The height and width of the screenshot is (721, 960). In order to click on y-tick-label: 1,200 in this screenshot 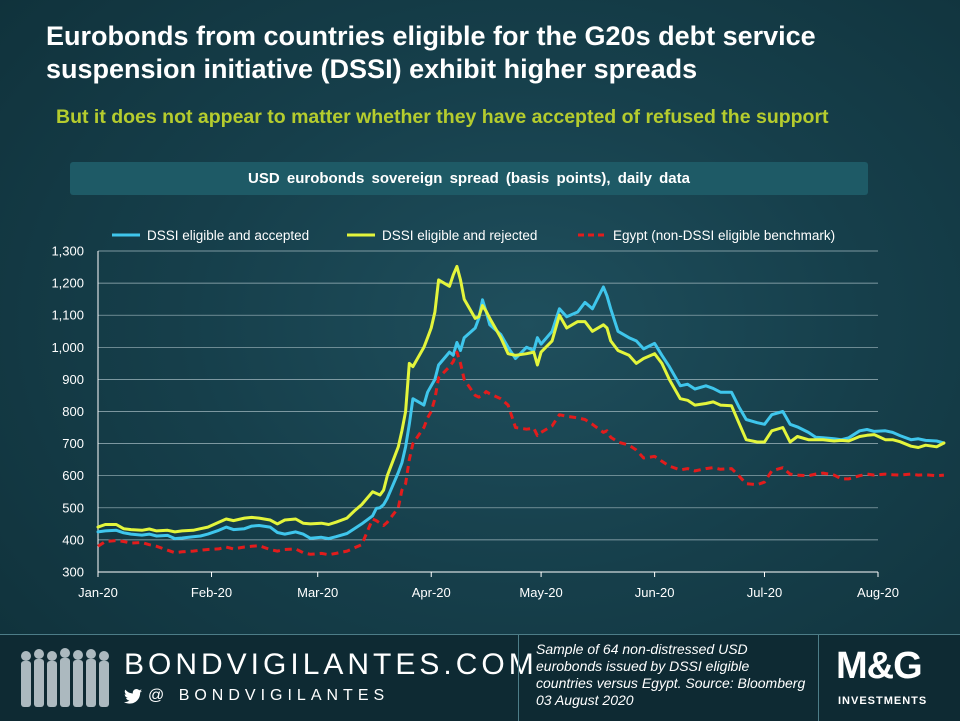, I will do `click(67, 283)`.